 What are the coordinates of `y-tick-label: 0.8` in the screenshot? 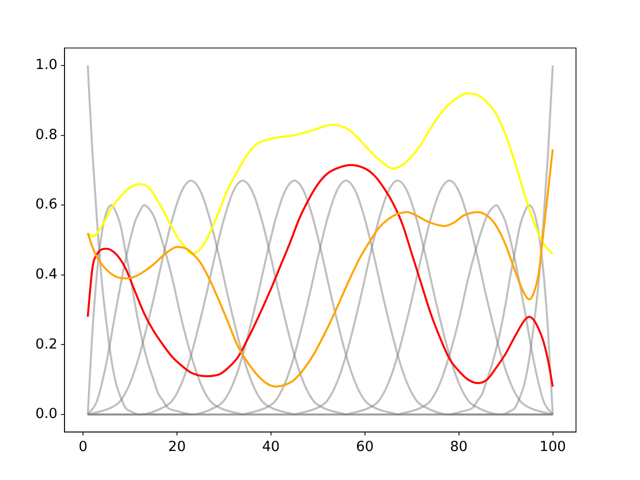 It's located at (46, 134).